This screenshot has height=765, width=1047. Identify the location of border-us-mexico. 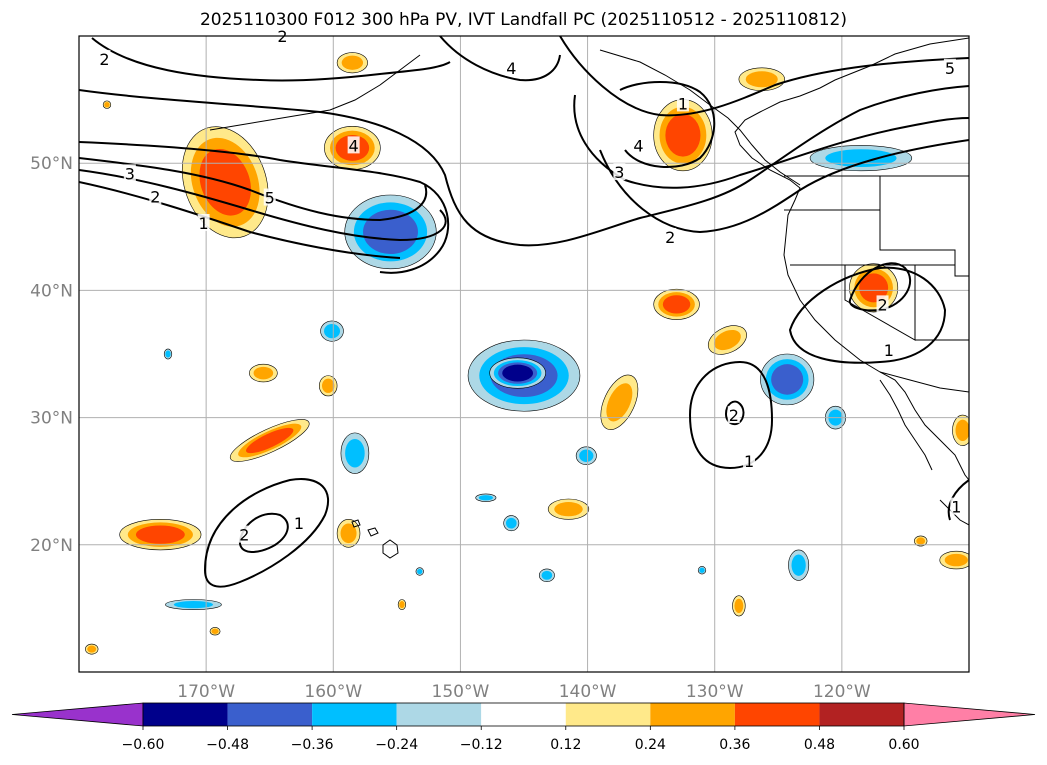
(924, 382).